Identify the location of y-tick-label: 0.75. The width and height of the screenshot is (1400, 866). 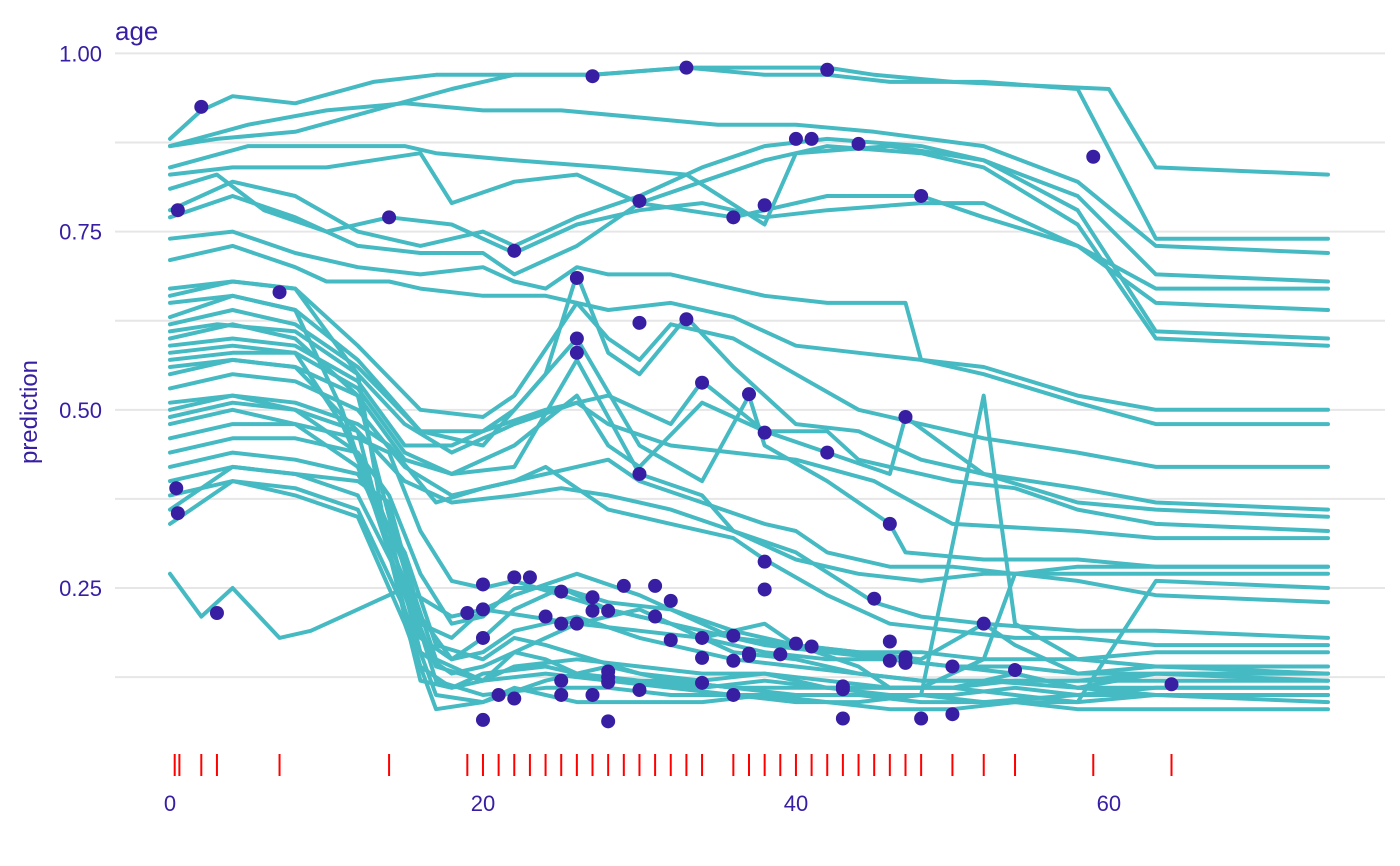
(80, 232).